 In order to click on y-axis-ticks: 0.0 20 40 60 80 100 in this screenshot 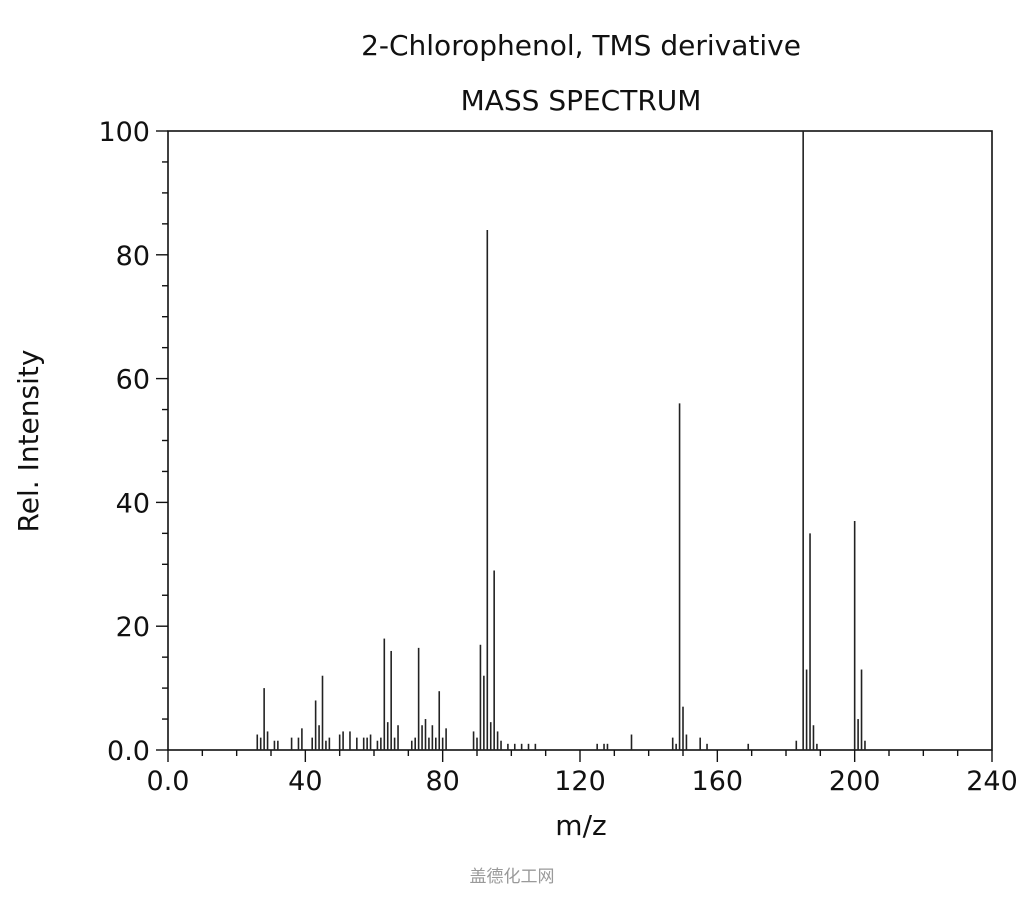, I will do `click(133, 442)`.